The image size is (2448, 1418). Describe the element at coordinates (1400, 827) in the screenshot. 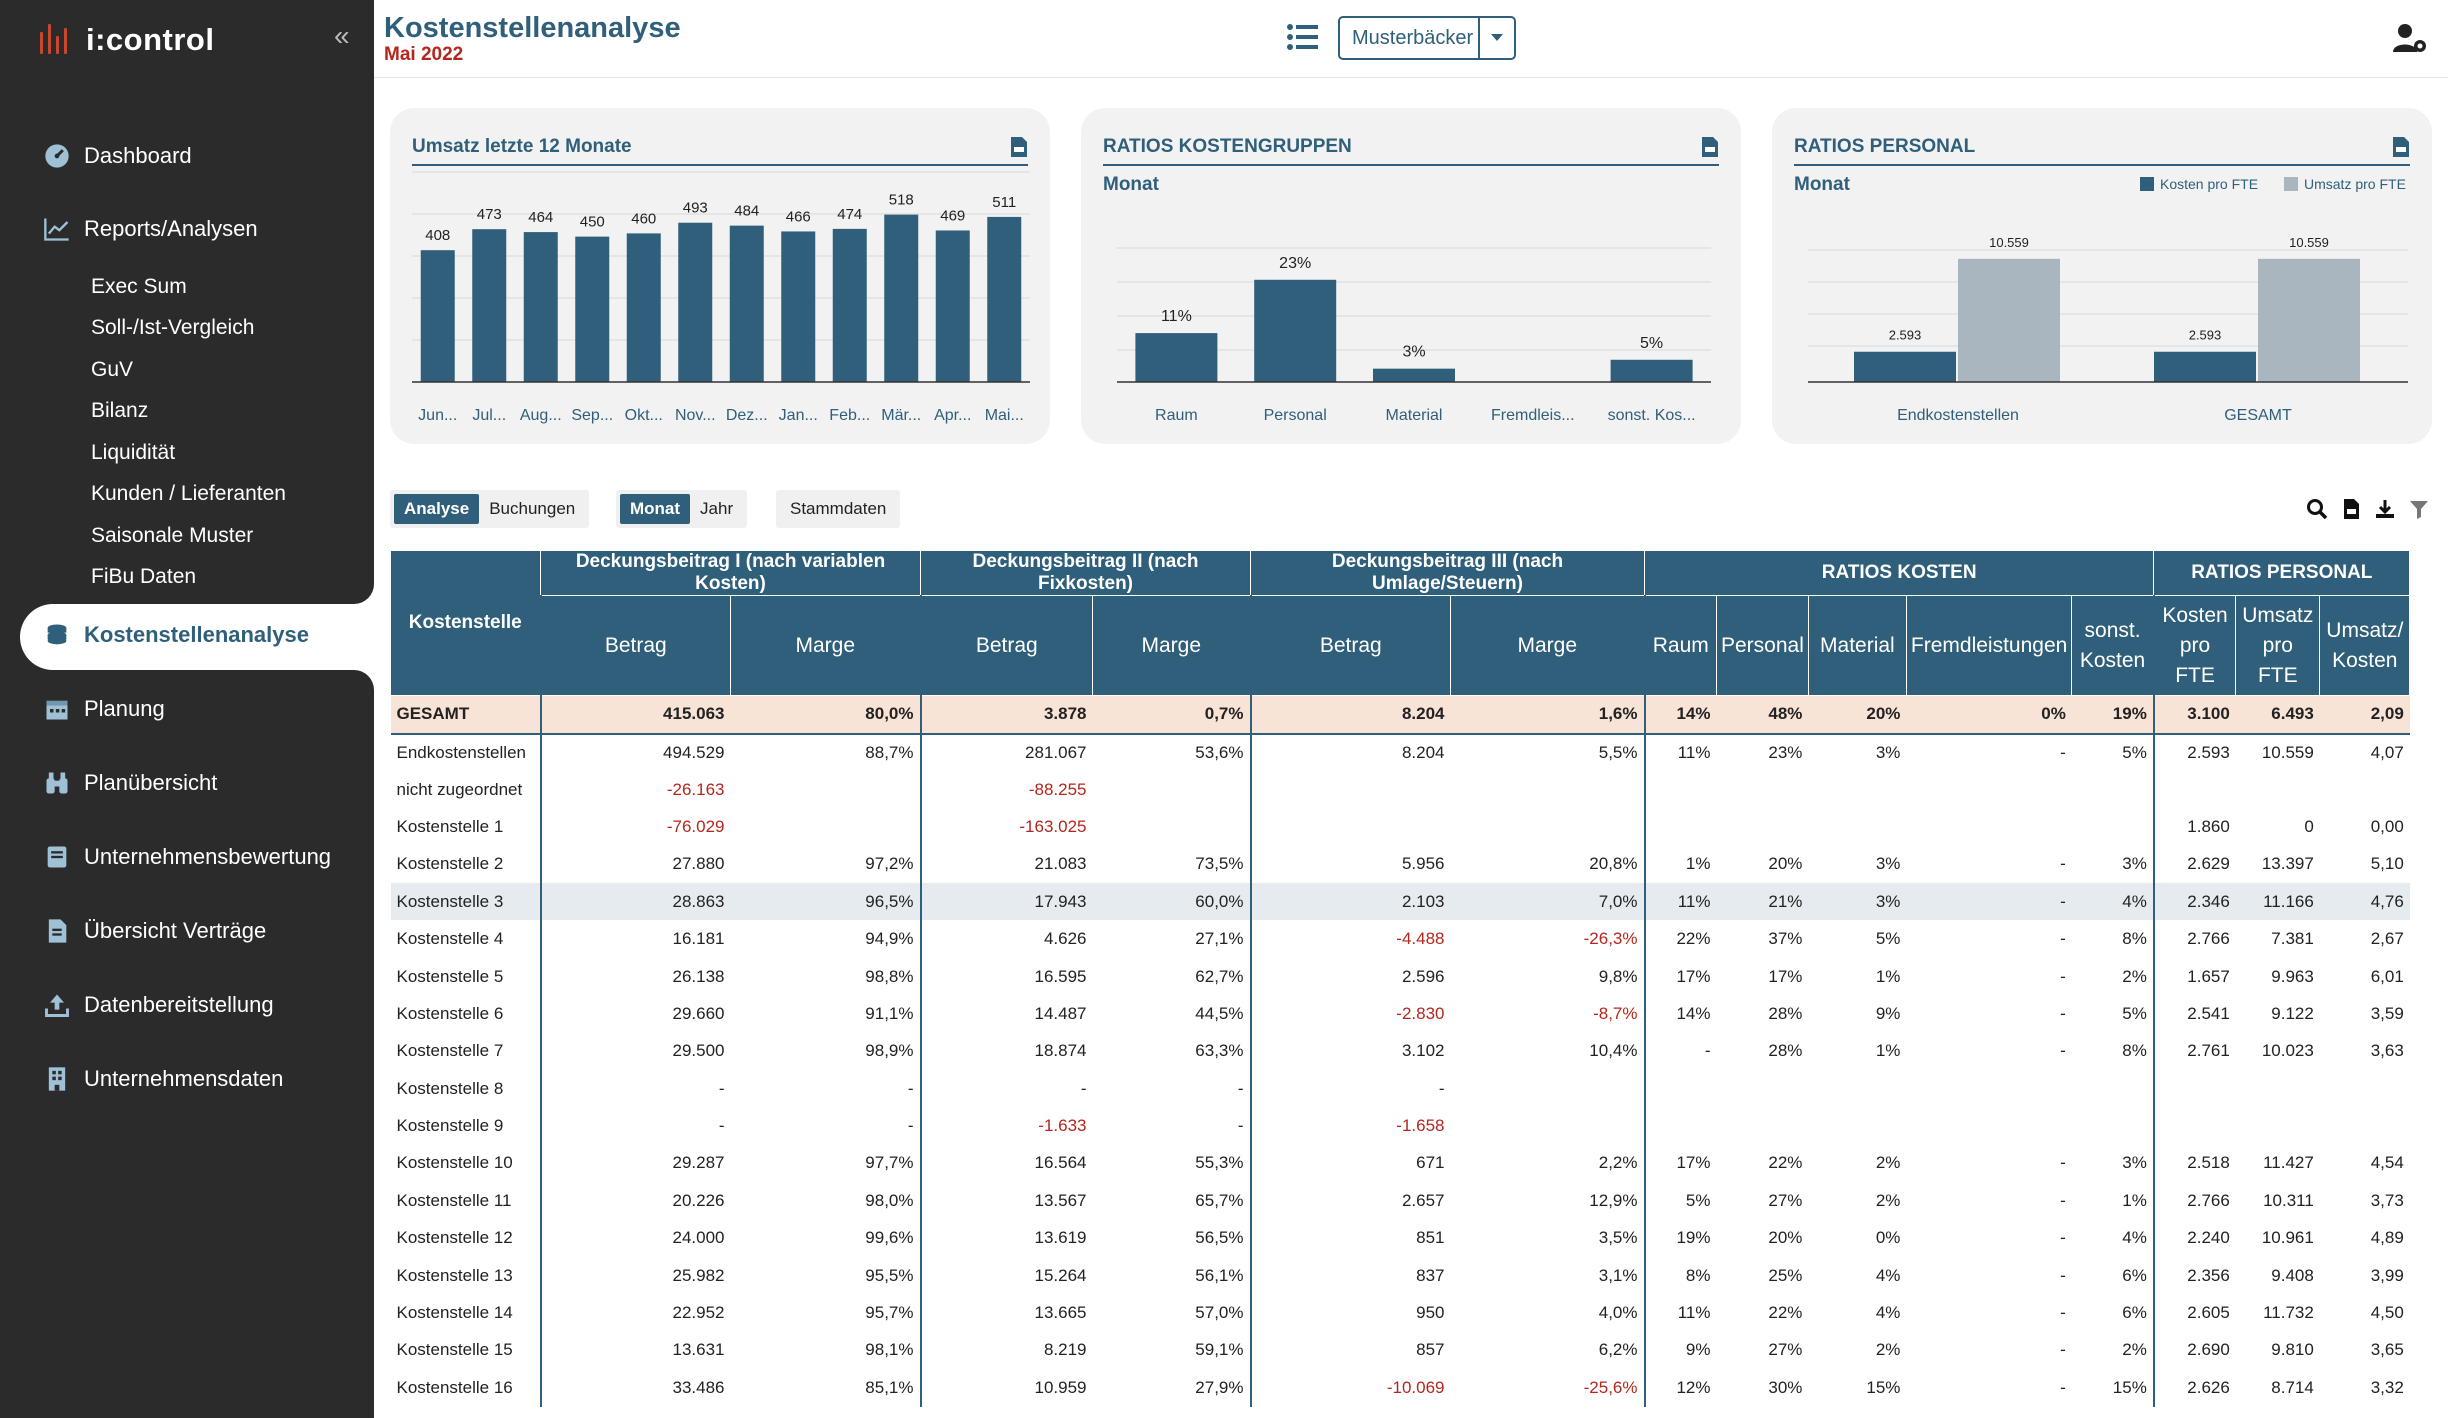

I see `table-row: Kostenstelle 1 -76.029 -163.025 1.860 0 0,00` at that location.